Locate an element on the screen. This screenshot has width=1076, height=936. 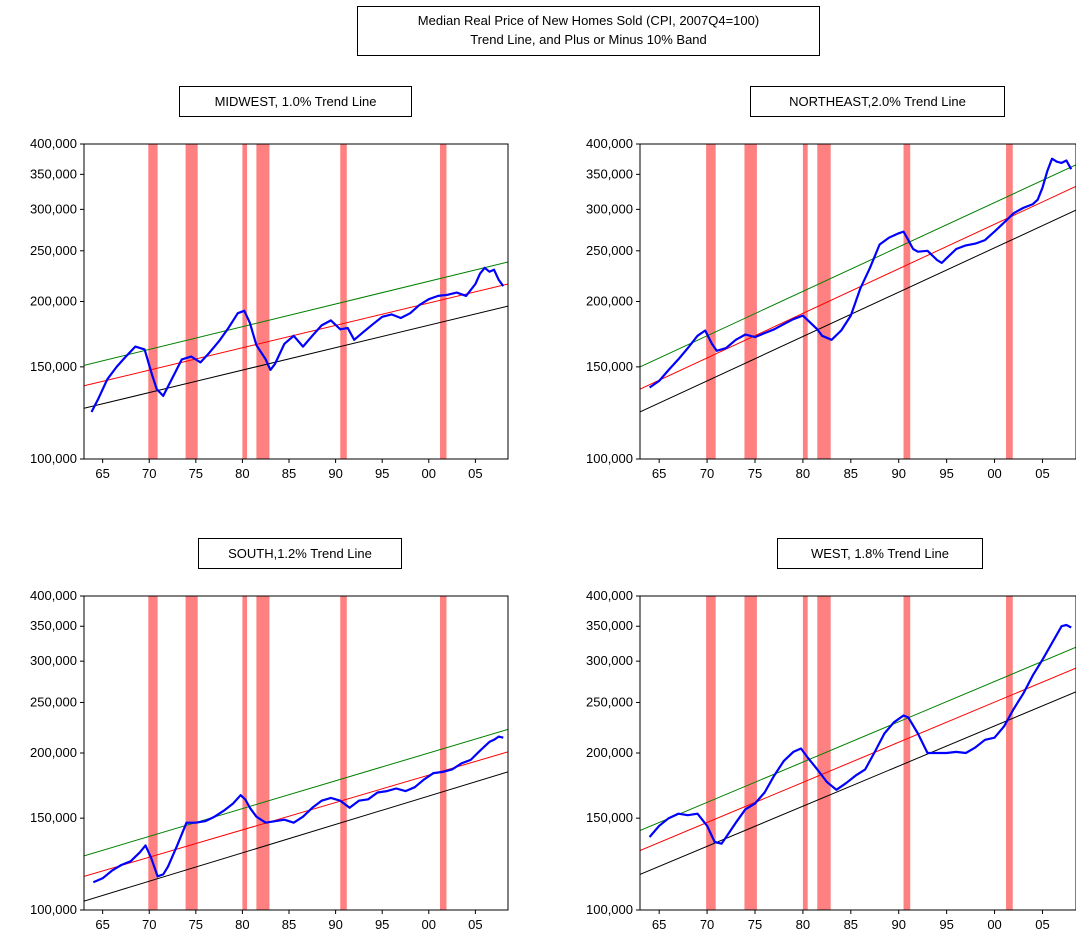
panel-title-south: SOUTH,1.2% Trend Line is located at coordinates (300, 553).